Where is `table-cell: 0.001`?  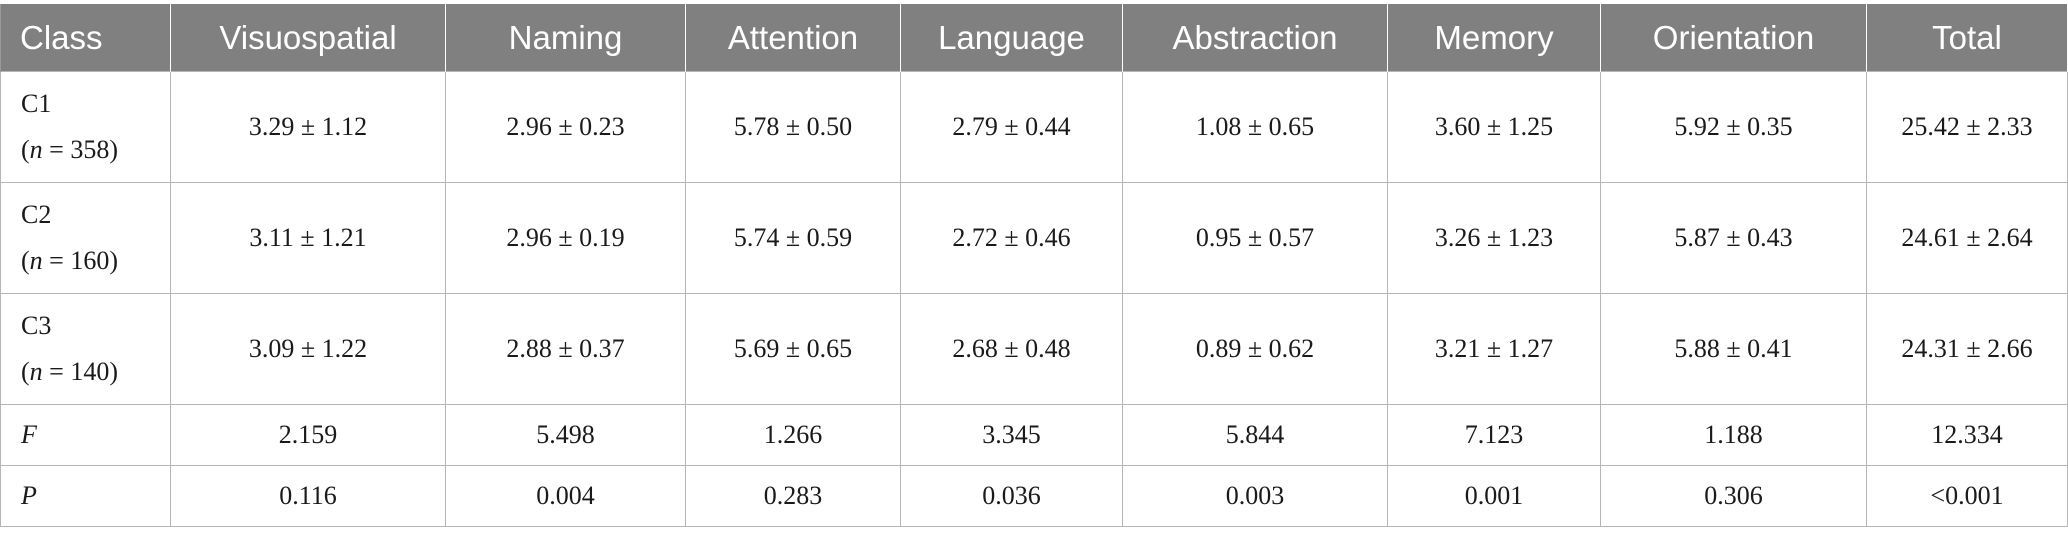
table-cell: 0.001 is located at coordinates (1494, 496).